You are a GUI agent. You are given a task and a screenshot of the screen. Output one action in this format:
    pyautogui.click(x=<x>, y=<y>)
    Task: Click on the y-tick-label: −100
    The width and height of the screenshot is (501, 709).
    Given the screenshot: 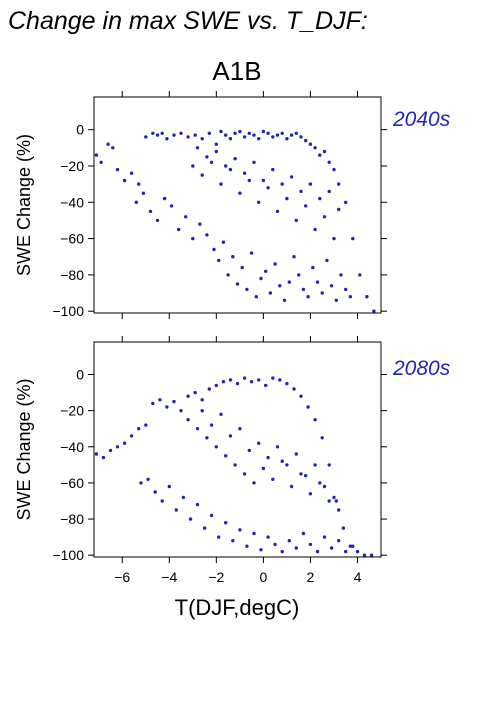 What is the action you would take?
    pyautogui.click(x=68, y=555)
    